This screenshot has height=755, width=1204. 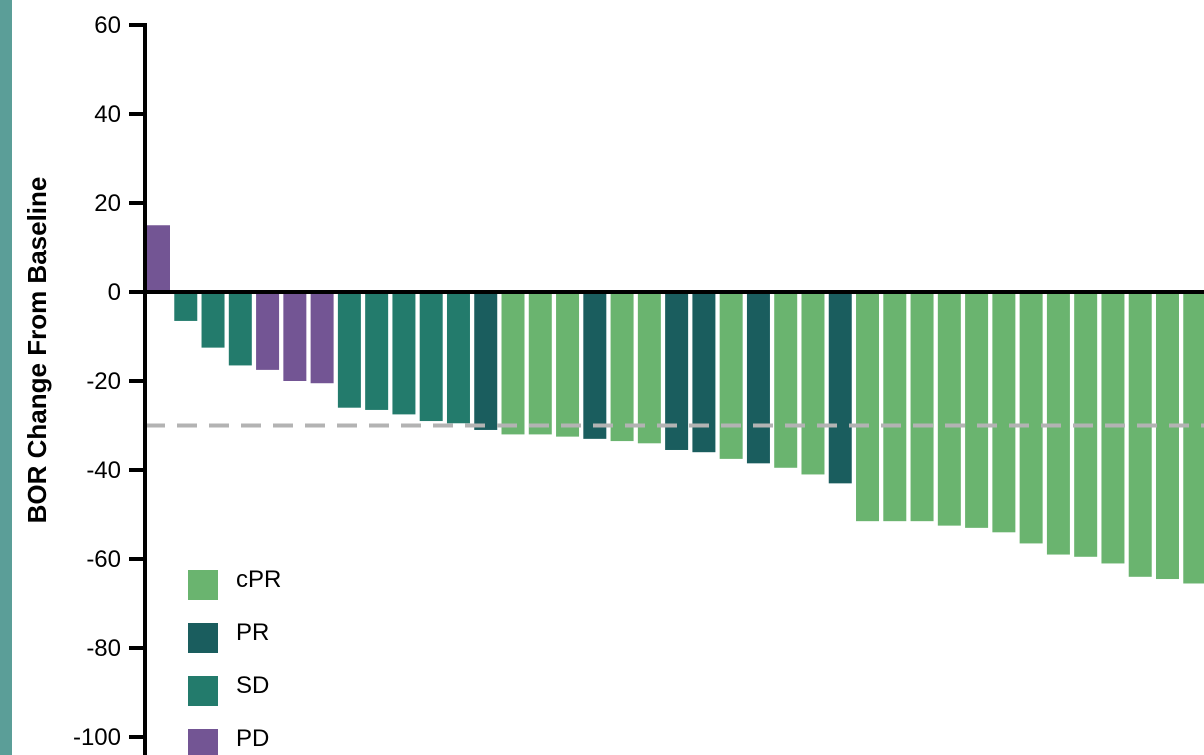 I want to click on bar-5-pd, so click(x=268, y=331).